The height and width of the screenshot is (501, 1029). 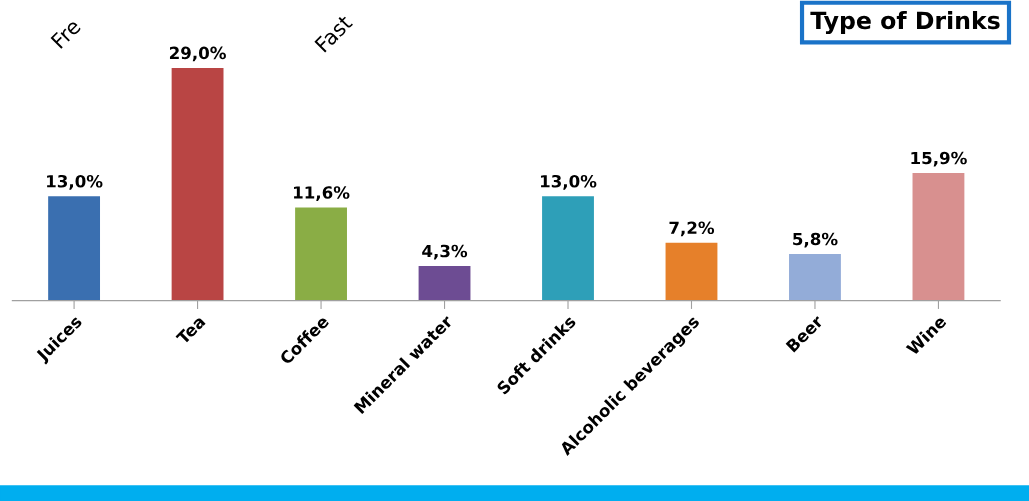 I want to click on data-label: 29,0%, so click(x=197, y=54).